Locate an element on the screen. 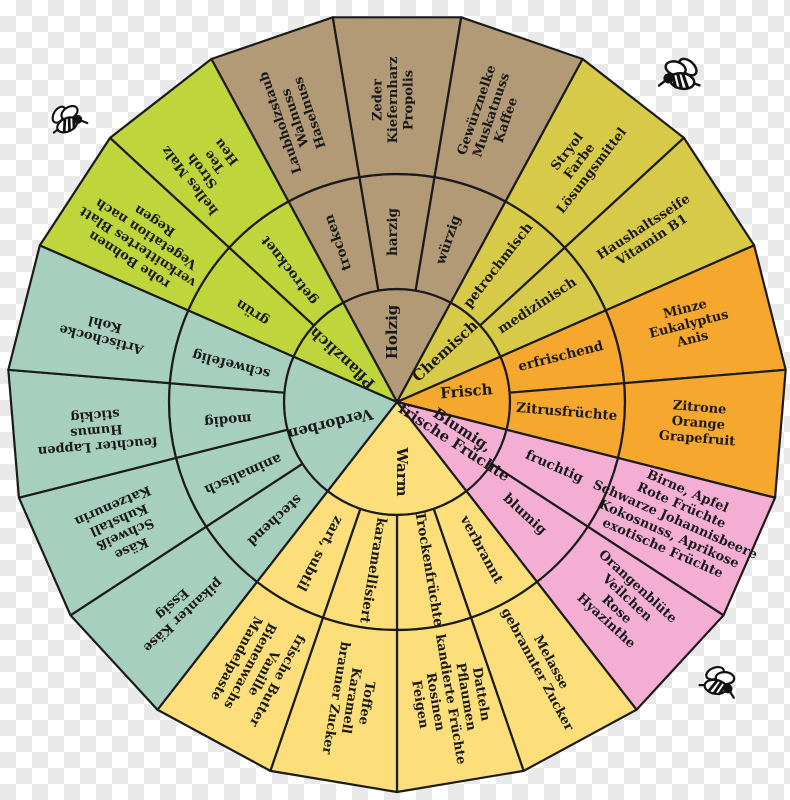 The height and width of the screenshot is (800, 790). outer-label-zitrusfruechte: ZitroneOrangeGrapefruit is located at coordinates (698, 423).